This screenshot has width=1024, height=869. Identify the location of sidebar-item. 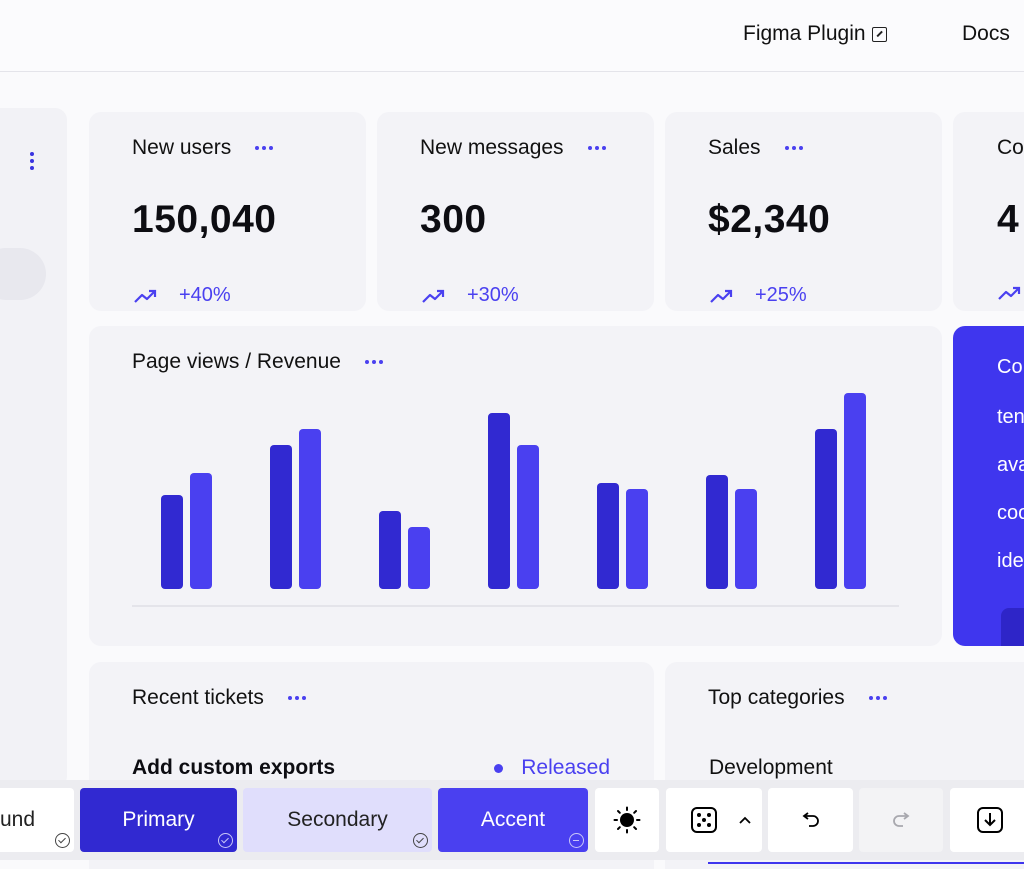
(23, 274).